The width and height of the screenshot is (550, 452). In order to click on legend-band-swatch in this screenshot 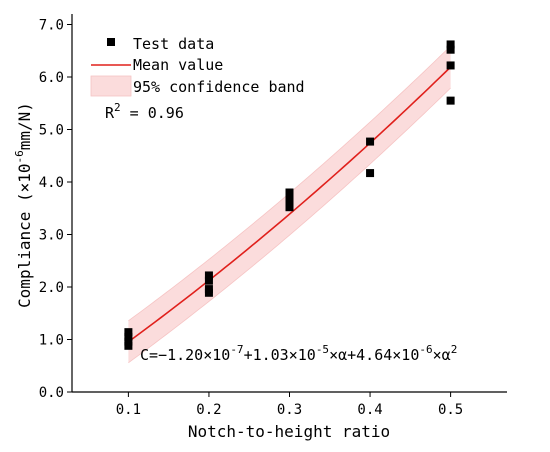, I will do `click(111, 86)`.